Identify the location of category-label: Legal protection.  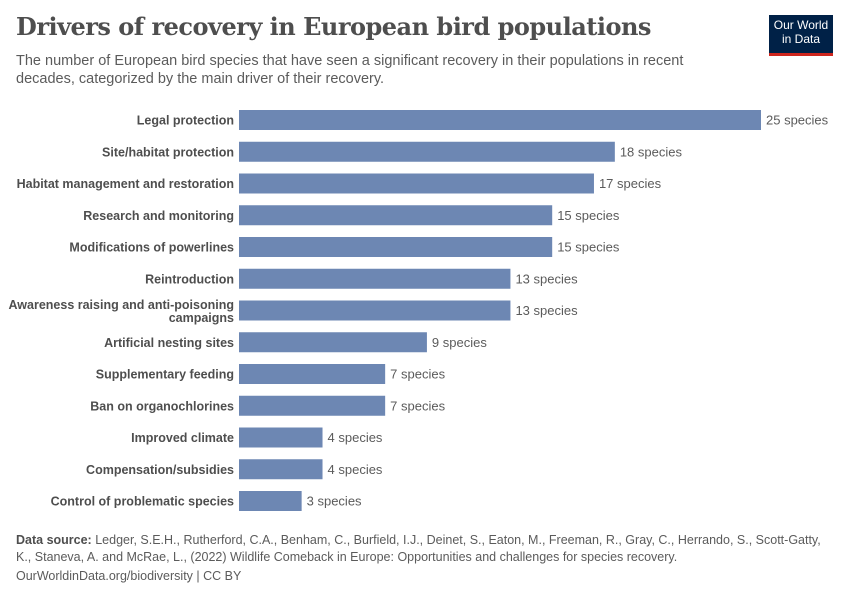
(185, 121).